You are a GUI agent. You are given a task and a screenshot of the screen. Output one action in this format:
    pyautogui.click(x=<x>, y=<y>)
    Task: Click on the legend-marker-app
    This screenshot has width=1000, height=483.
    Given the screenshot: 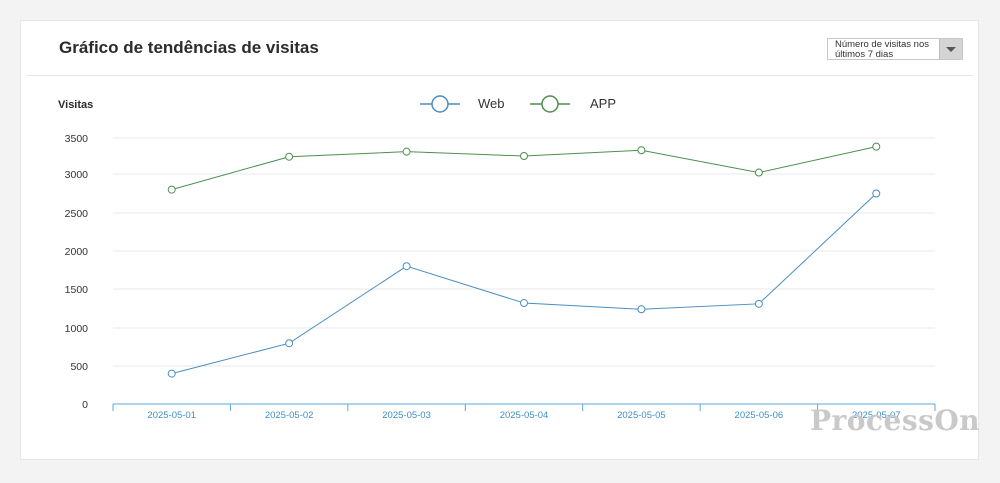 What is the action you would take?
    pyautogui.click(x=550, y=104)
    